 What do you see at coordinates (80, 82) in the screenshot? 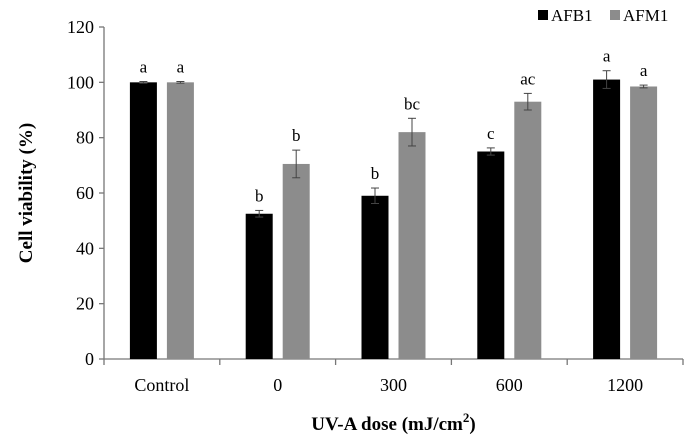
I see `y-tick-label: 100` at bounding box center [80, 82].